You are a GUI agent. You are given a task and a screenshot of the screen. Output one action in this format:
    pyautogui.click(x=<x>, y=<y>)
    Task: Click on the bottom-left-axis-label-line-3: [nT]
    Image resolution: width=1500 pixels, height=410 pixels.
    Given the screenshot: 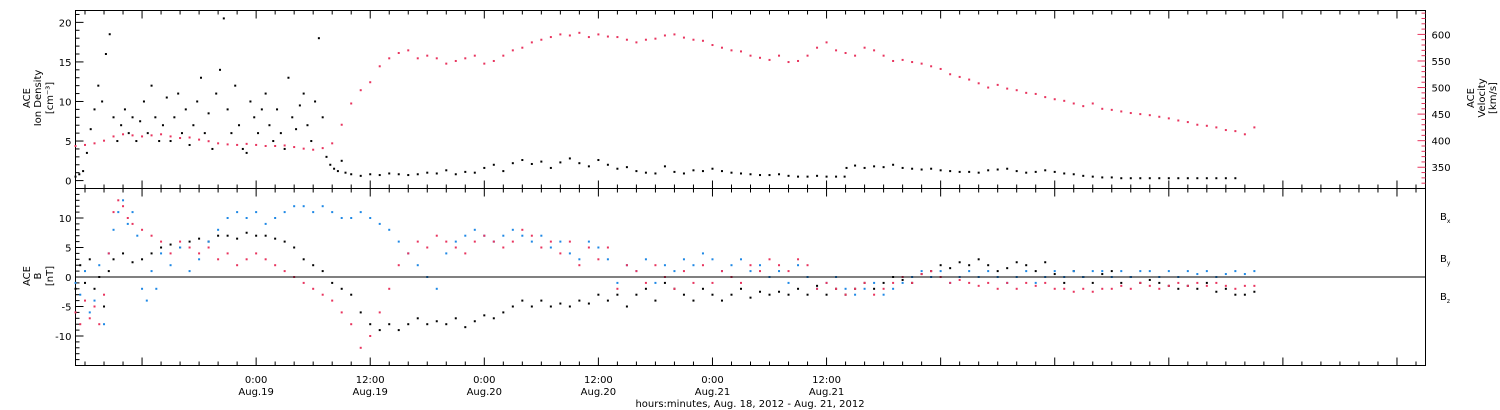 What is the action you would take?
    pyautogui.click(x=50, y=276)
    